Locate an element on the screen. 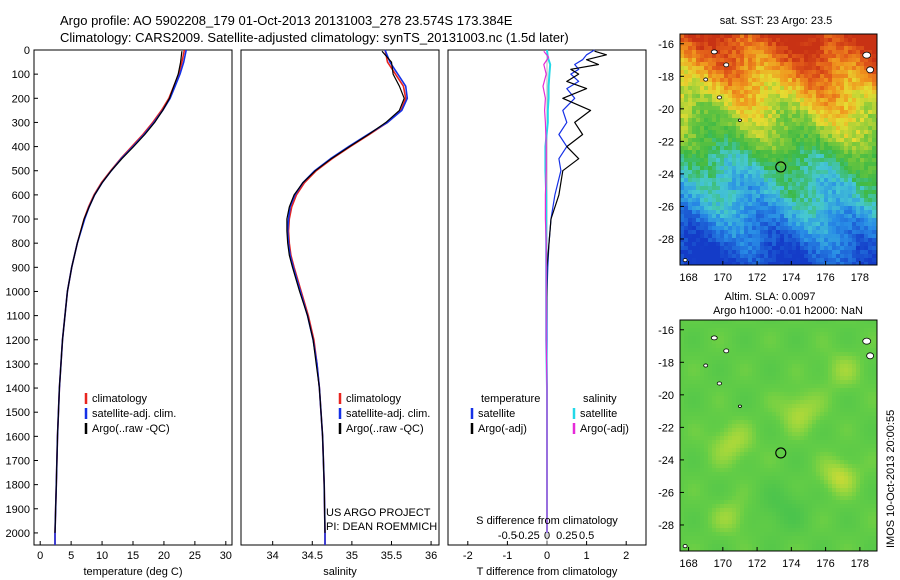 This screenshot has width=900, height=580. x-tick-label: 0 is located at coordinates (40, 556).